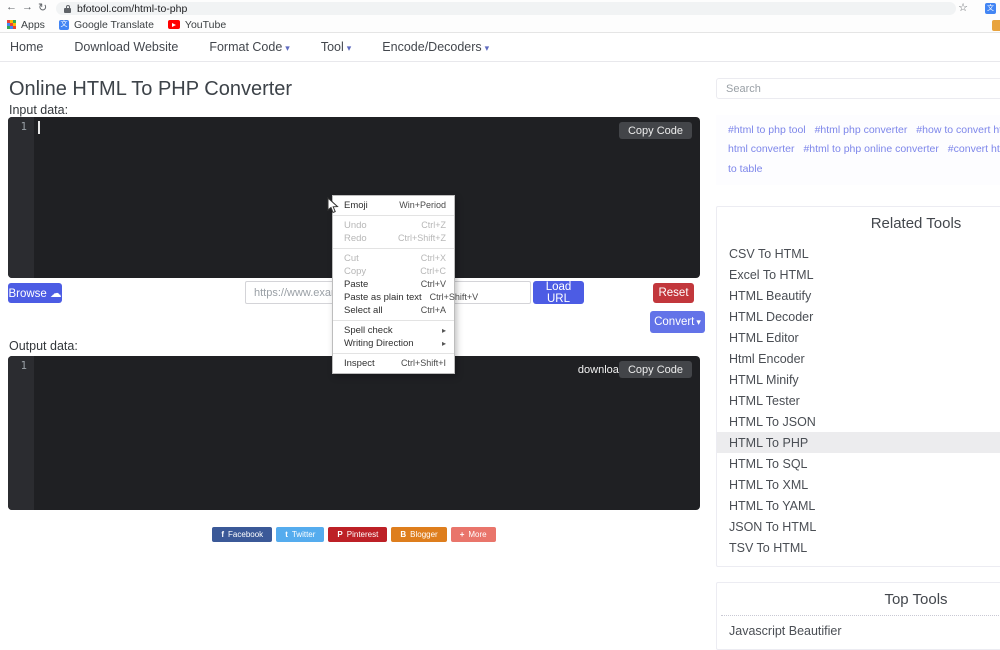 The height and width of the screenshot is (650, 1000). I want to click on lock-icon, so click(67, 8).